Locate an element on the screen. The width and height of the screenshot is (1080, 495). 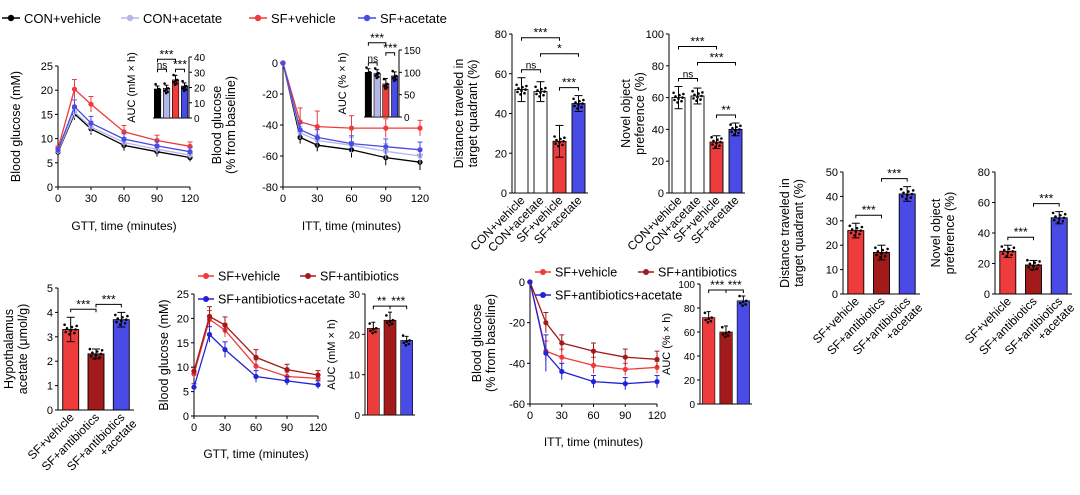
distance-right-y-tick-label: 0 is located at coordinates (835, 295).